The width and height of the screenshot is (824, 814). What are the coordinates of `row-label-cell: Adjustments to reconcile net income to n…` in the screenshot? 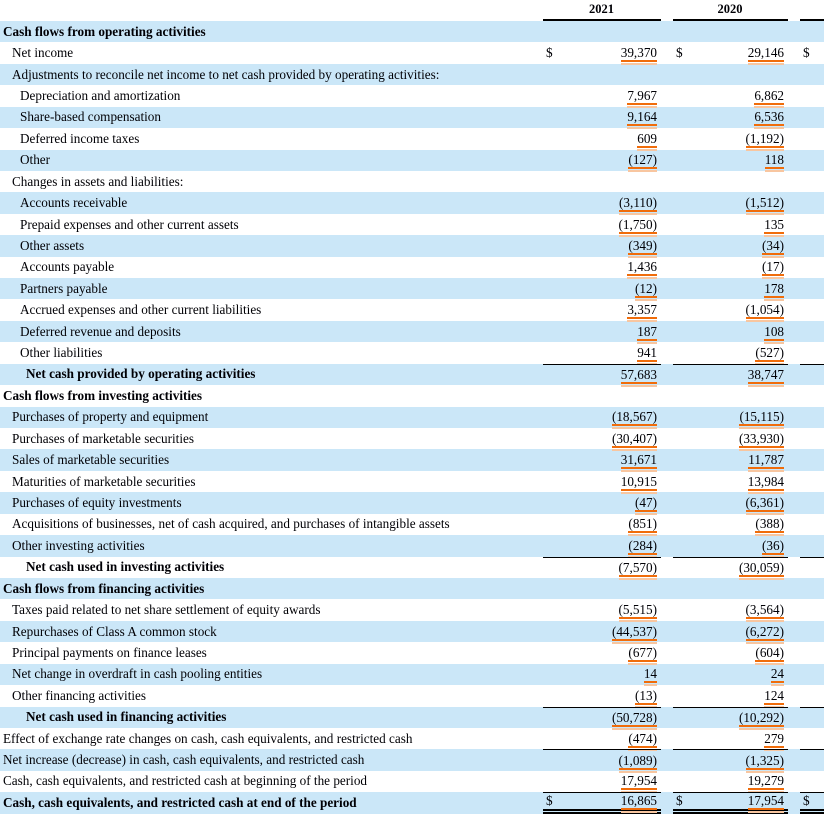 It's located at (271, 75).